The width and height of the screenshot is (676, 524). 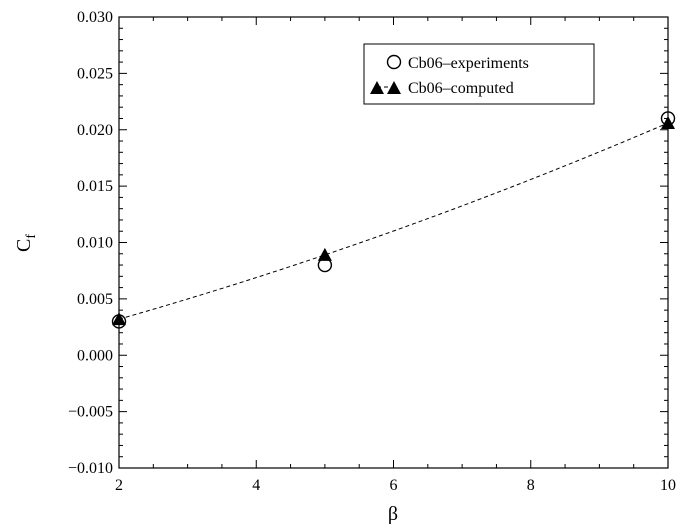 What do you see at coordinates (256, 485) in the screenshot?
I see `x-tick-label: 4` at bounding box center [256, 485].